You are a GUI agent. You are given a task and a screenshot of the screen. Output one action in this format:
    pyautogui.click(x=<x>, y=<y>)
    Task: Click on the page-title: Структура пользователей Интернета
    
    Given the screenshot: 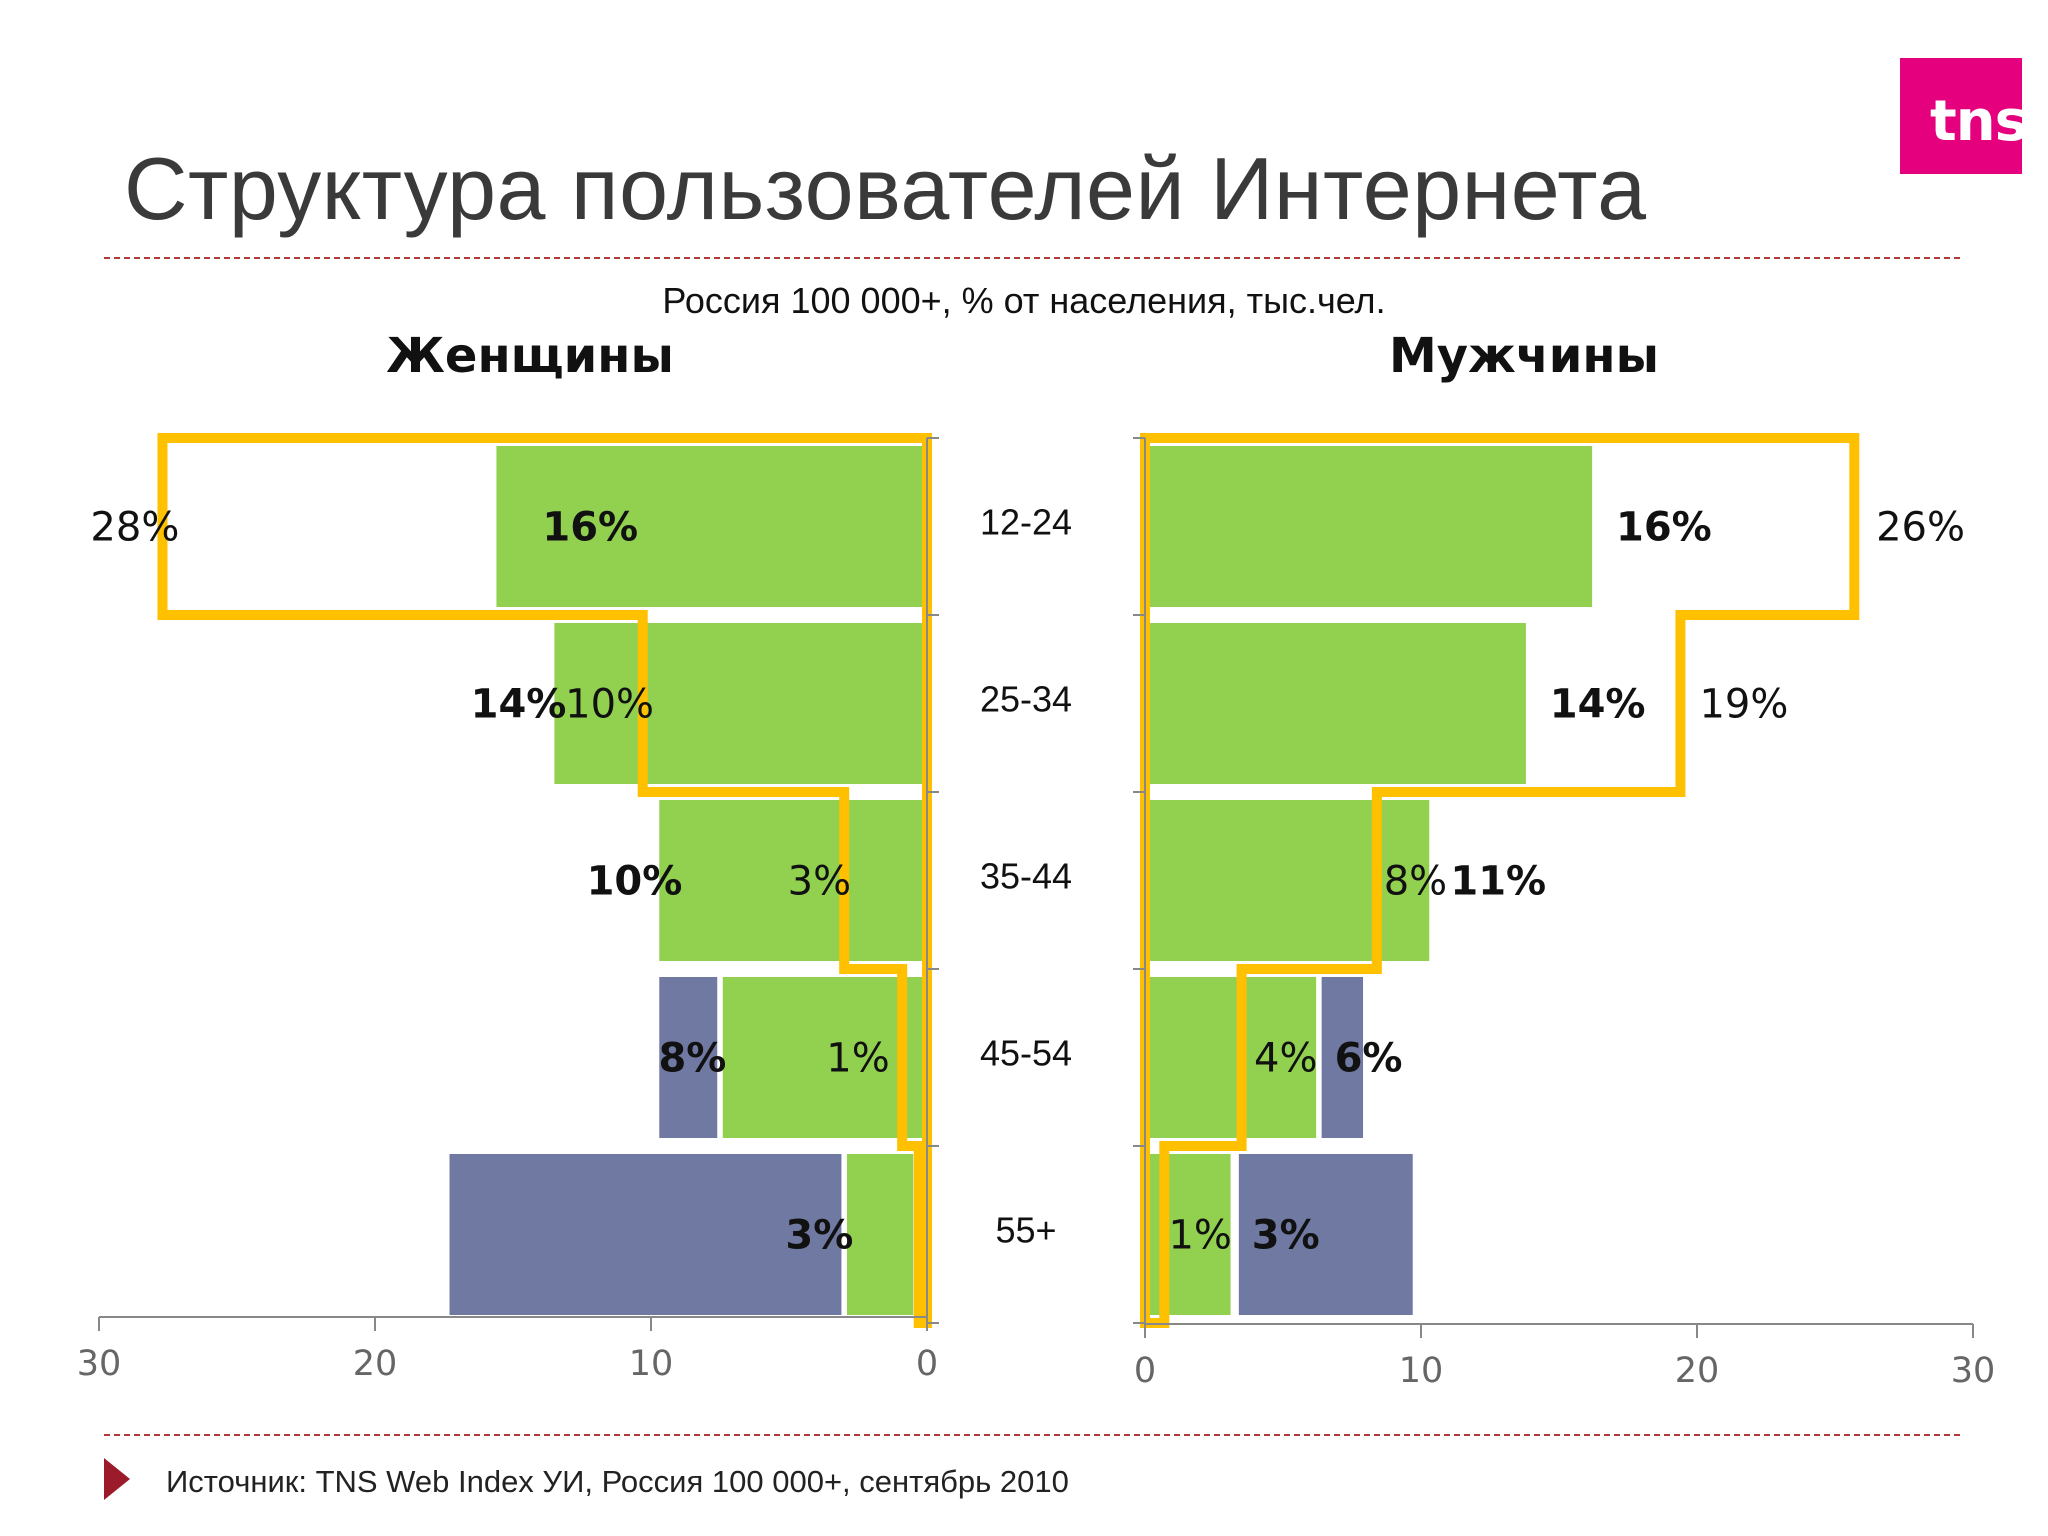 What is the action you would take?
    pyautogui.click(x=885, y=188)
    